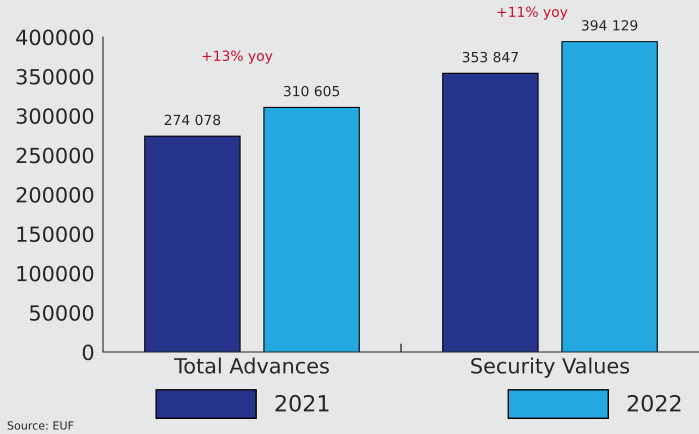  What do you see at coordinates (55, 37) in the screenshot?
I see `y-tick-label: 400000` at bounding box center [55, 37].